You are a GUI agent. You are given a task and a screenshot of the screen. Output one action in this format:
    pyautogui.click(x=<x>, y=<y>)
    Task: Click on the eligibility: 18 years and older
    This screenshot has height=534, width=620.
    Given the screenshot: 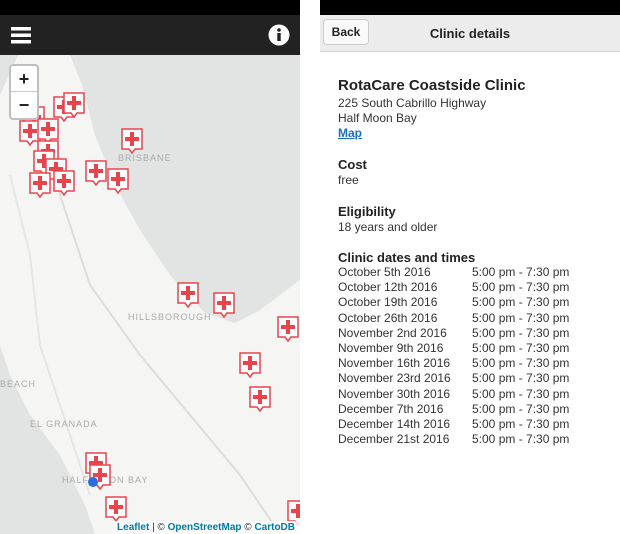 What is the action you would take?
    pyautogui.click(x=388, y=227)
    